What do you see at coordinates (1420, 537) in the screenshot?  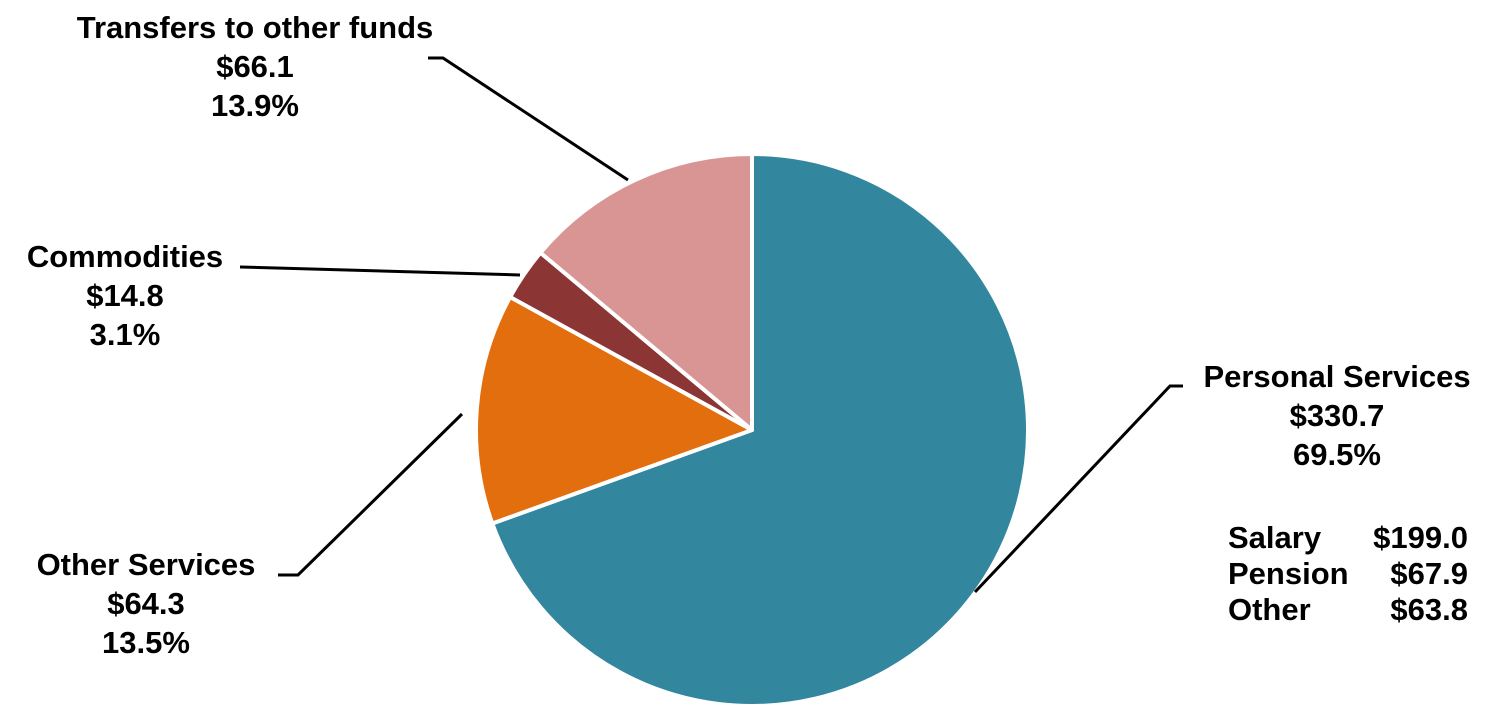 I see `breakdown-amount-salary: $199.0` at bounding box center [1420, 537].